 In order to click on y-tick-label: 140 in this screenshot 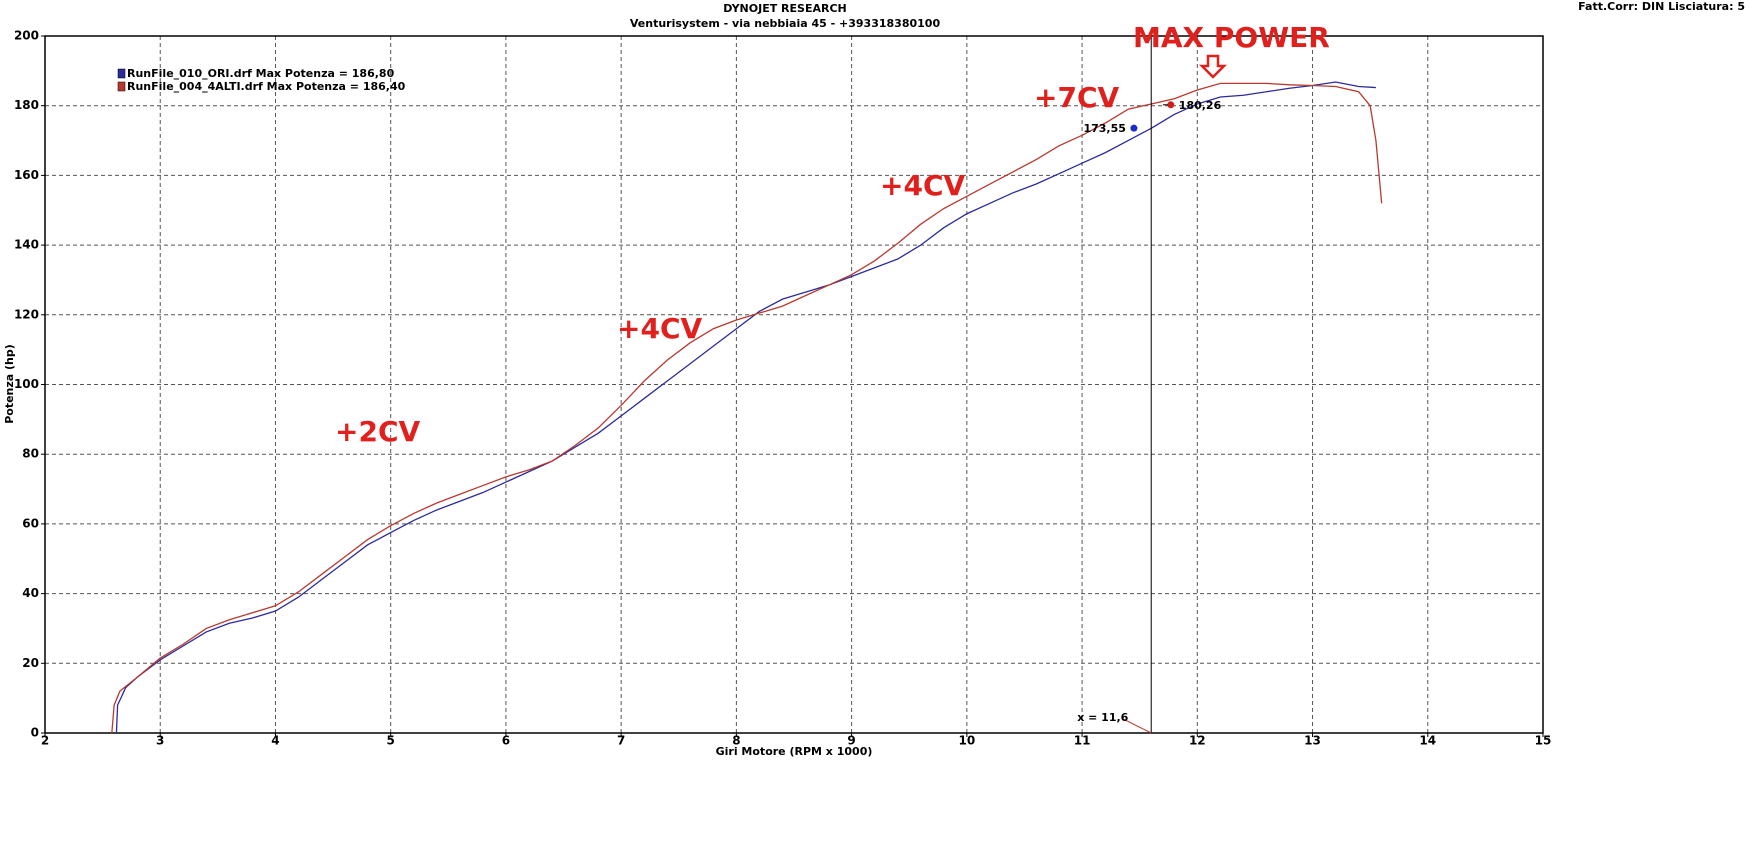, I will do `click(26, 245)`.